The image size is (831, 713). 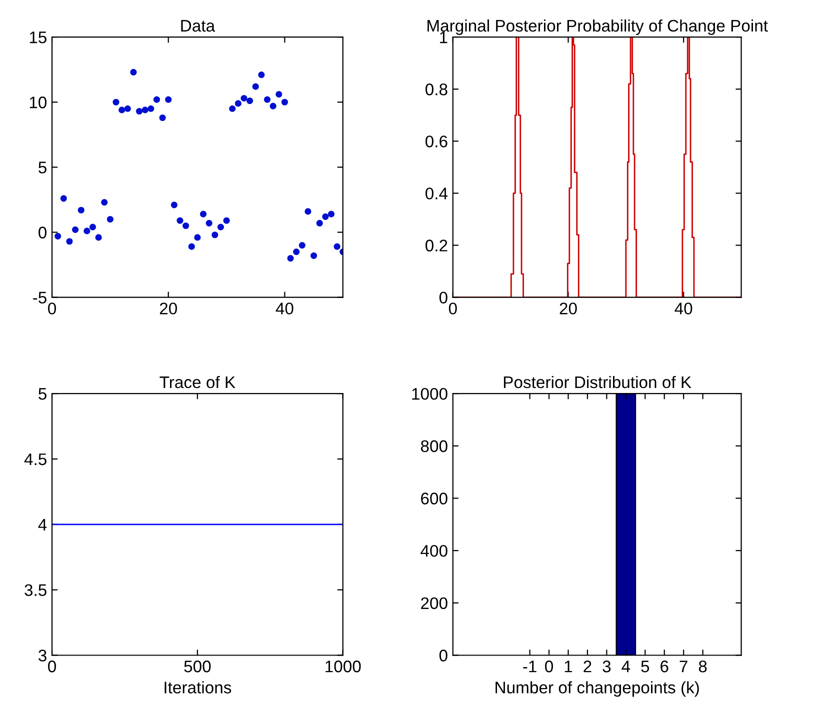 I want to click on x-tick-label: 7, so click(x=684, y=666).